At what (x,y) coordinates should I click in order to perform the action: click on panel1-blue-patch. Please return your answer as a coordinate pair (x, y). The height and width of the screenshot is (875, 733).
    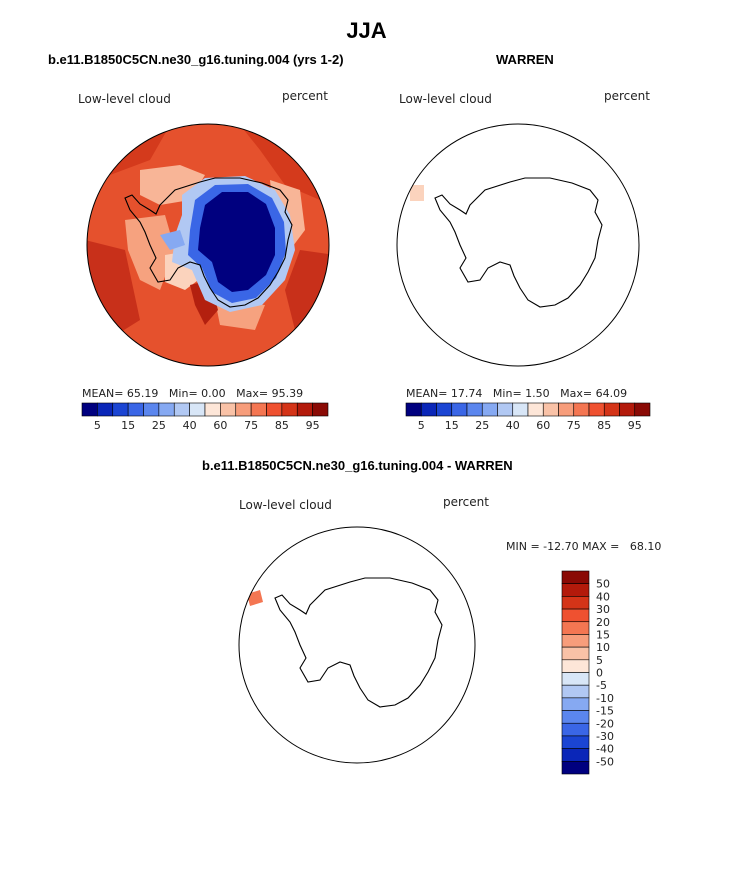
    Looking at the image, I should click on (172, 240).